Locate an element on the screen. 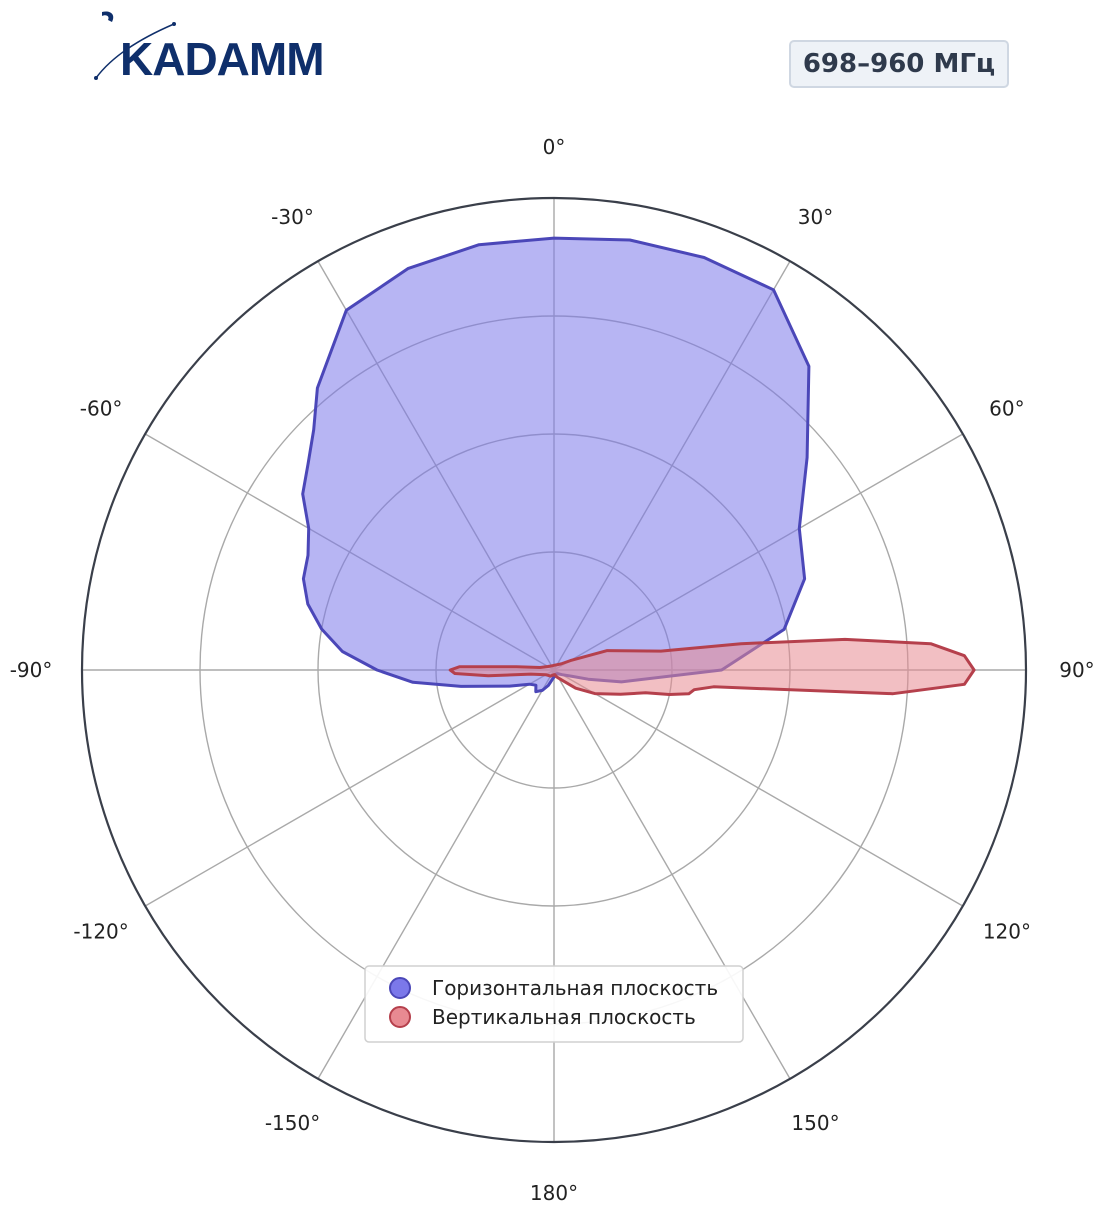  logo-mark is located at coordinates (135, 45).